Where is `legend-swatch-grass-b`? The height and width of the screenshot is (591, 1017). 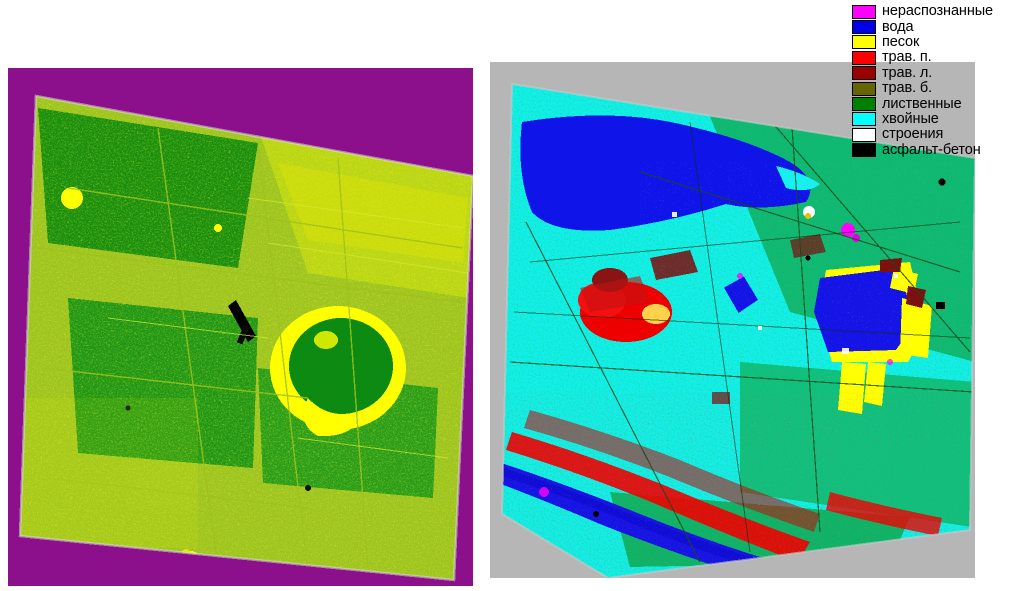 legend-swatch-grass-b is located at coordinates (864, 88).